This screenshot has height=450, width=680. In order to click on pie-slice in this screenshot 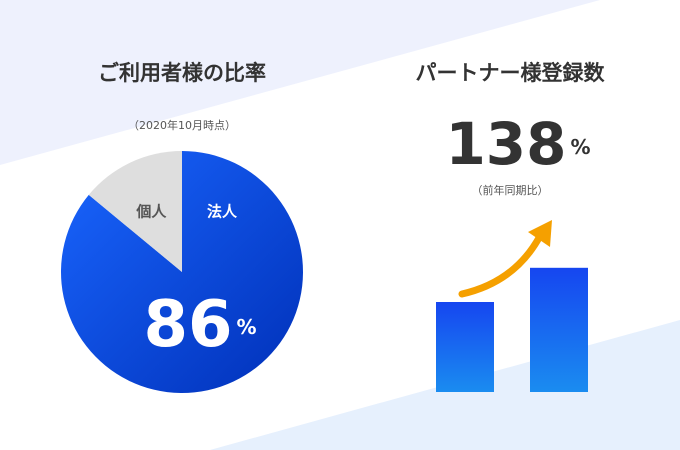, I will do `click(135, 211)`.